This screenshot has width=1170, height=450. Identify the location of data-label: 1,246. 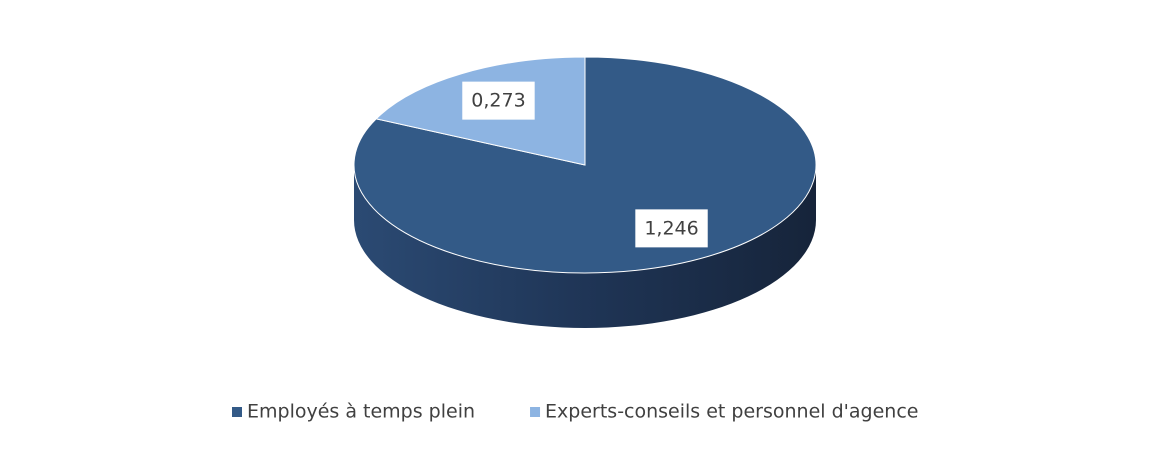
(671, 228).